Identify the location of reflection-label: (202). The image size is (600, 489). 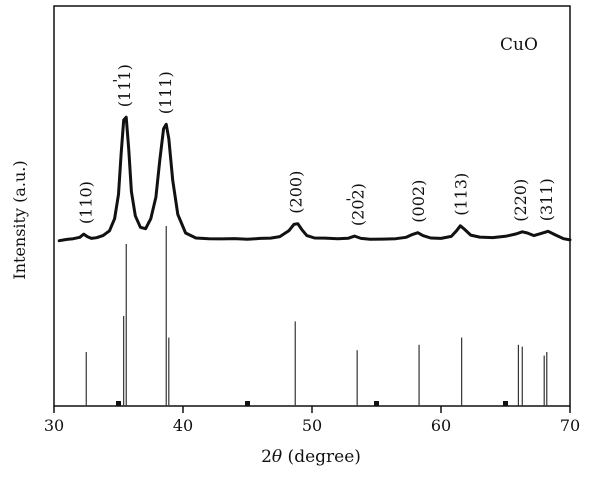
(356, 204).